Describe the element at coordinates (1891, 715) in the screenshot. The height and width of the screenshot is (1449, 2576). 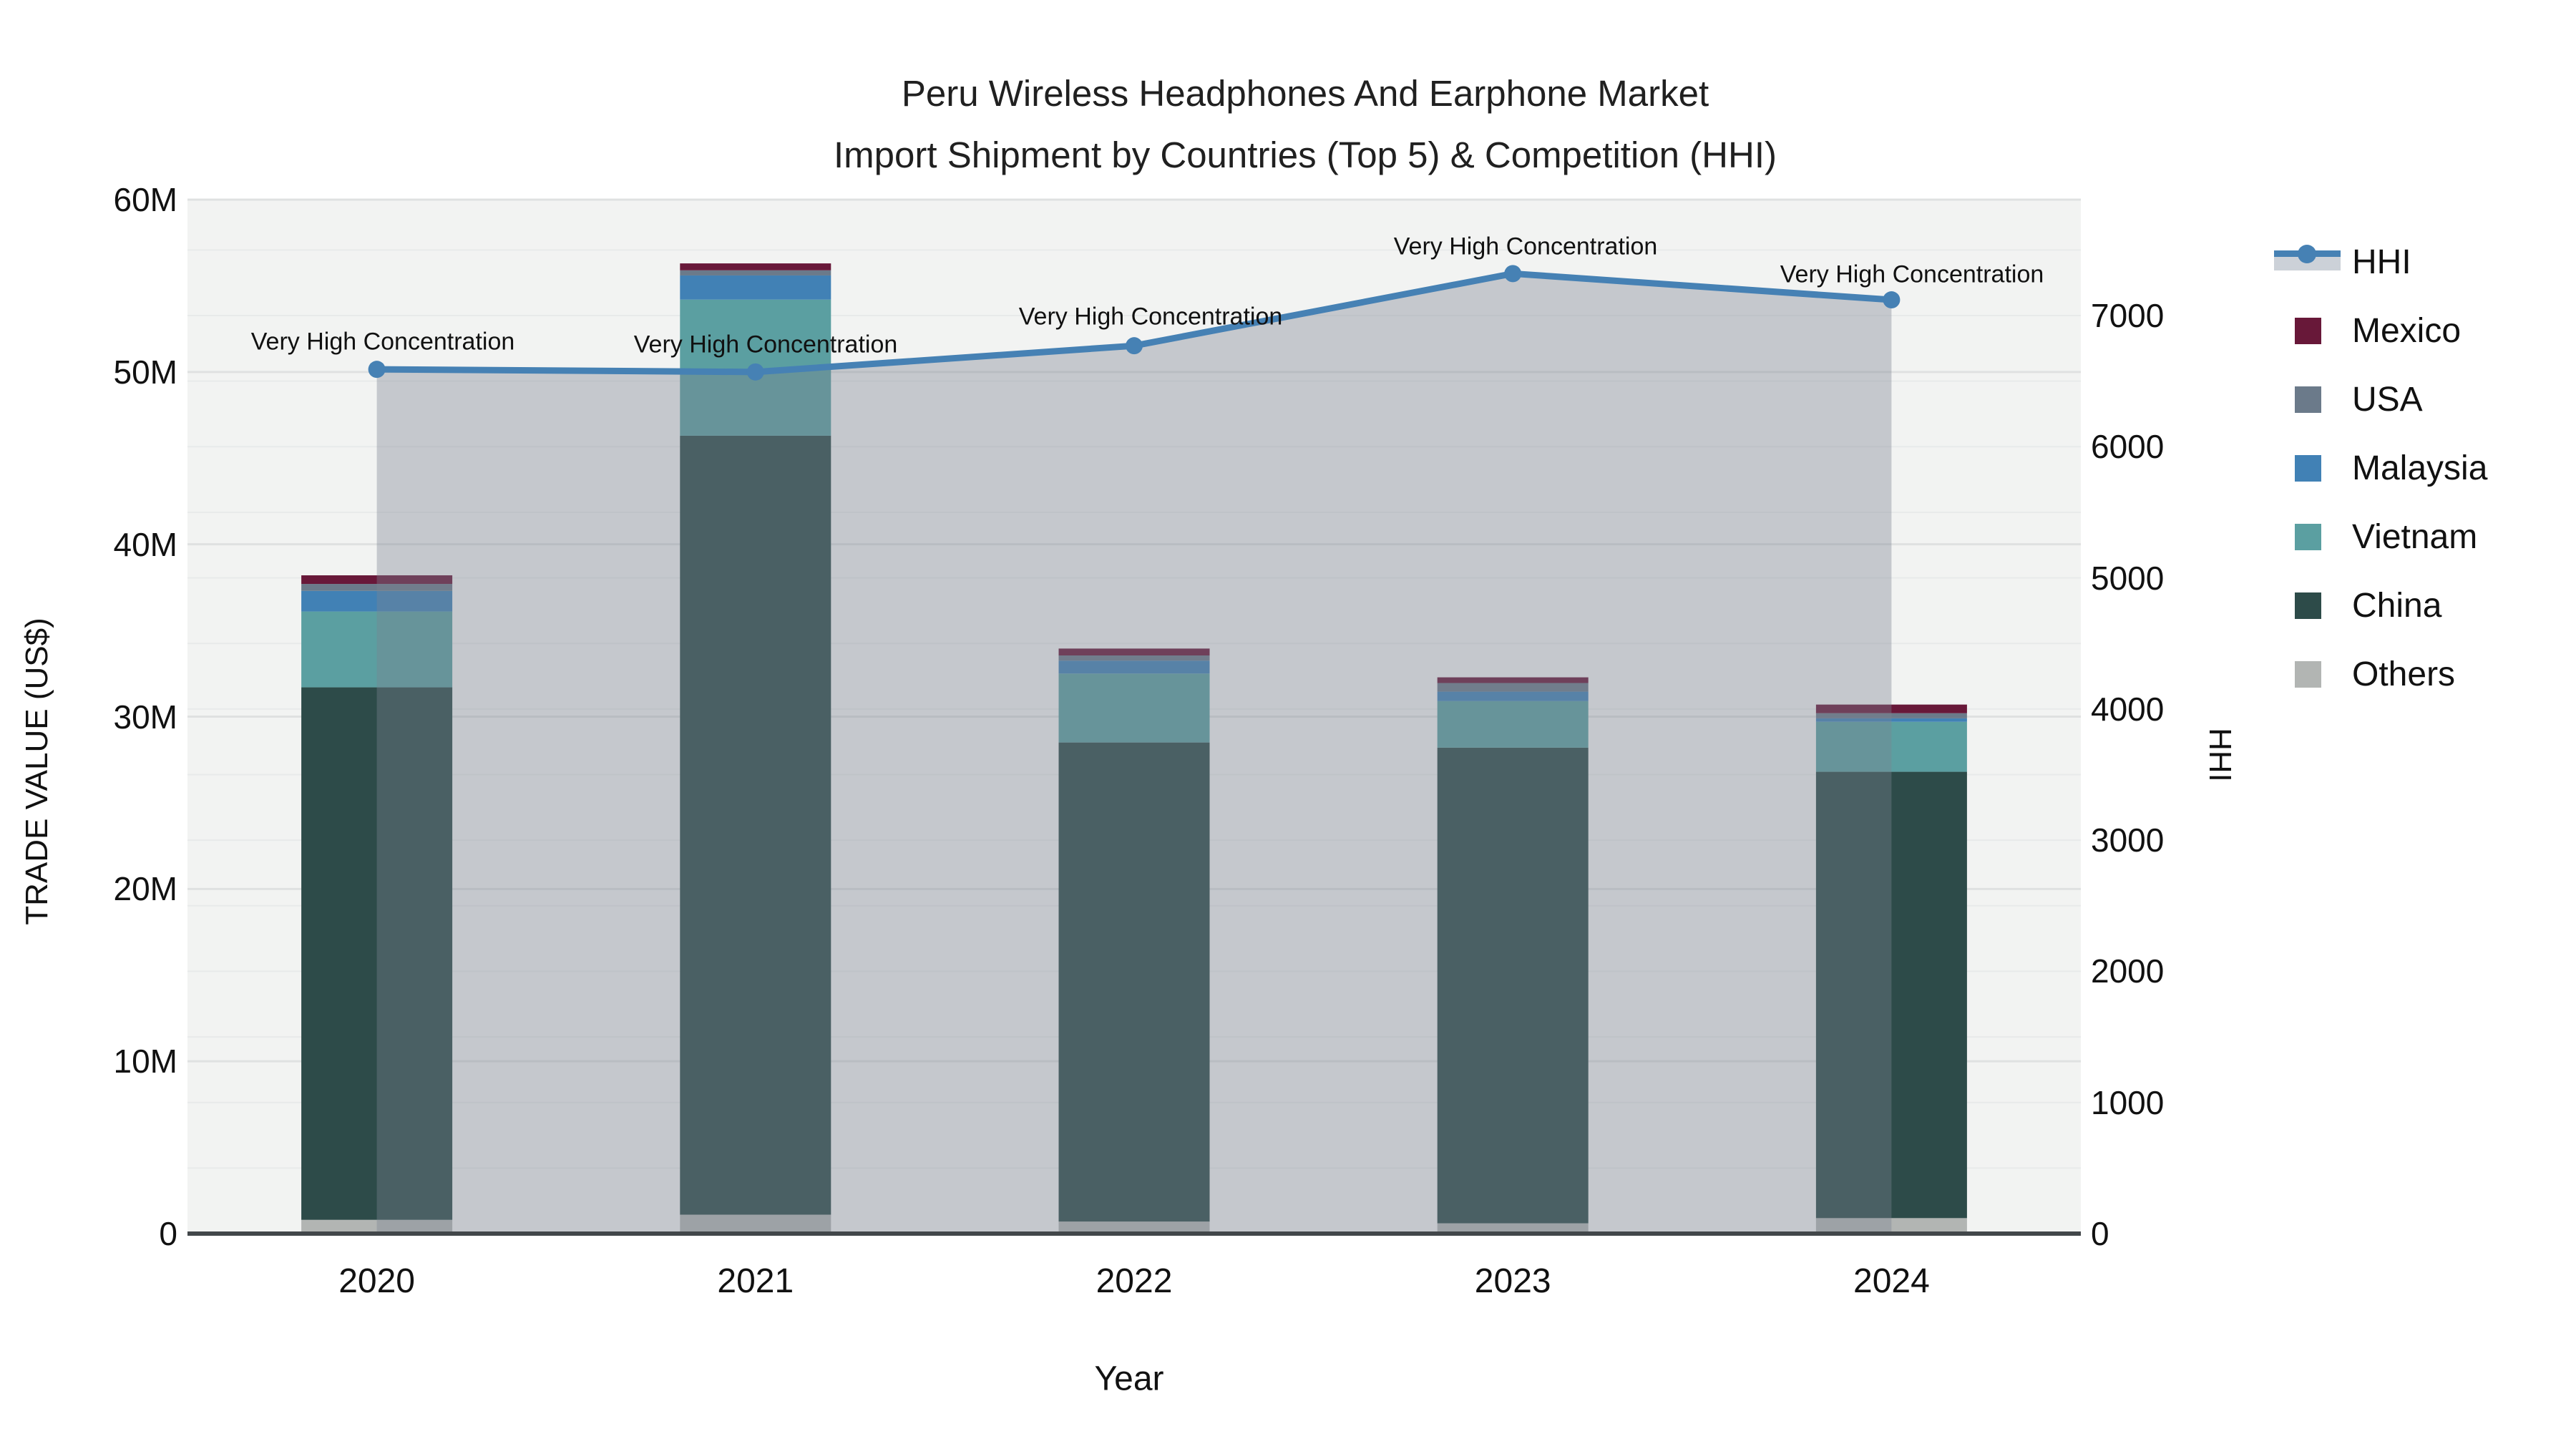
I see `bar-segment-2024-usa` at that location.